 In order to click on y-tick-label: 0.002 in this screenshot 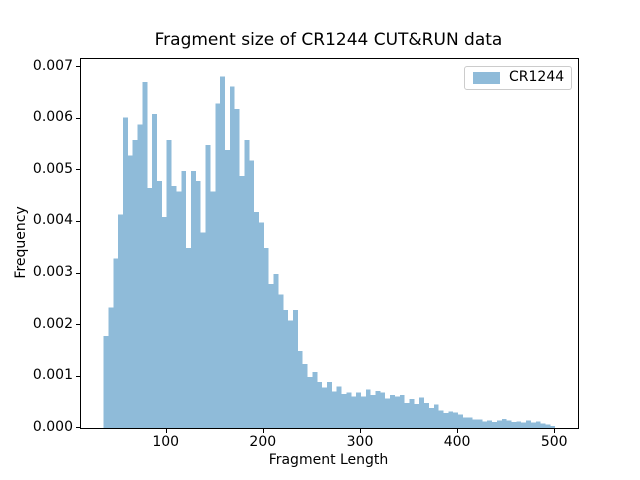, I will do `click(52, 323)`.